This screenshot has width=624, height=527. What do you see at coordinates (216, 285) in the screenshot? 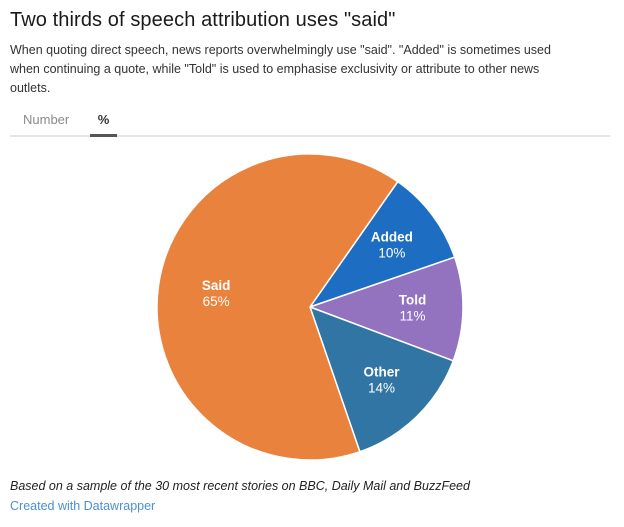
I see `pie-label-said: Said` at bounding box center [216, 285].